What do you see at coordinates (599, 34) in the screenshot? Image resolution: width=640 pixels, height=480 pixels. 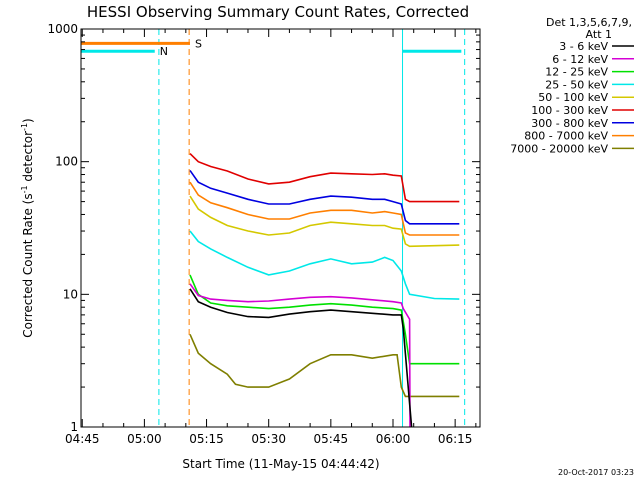 I see `legend-header-2: Att 1` at bounding box center [599, 34].